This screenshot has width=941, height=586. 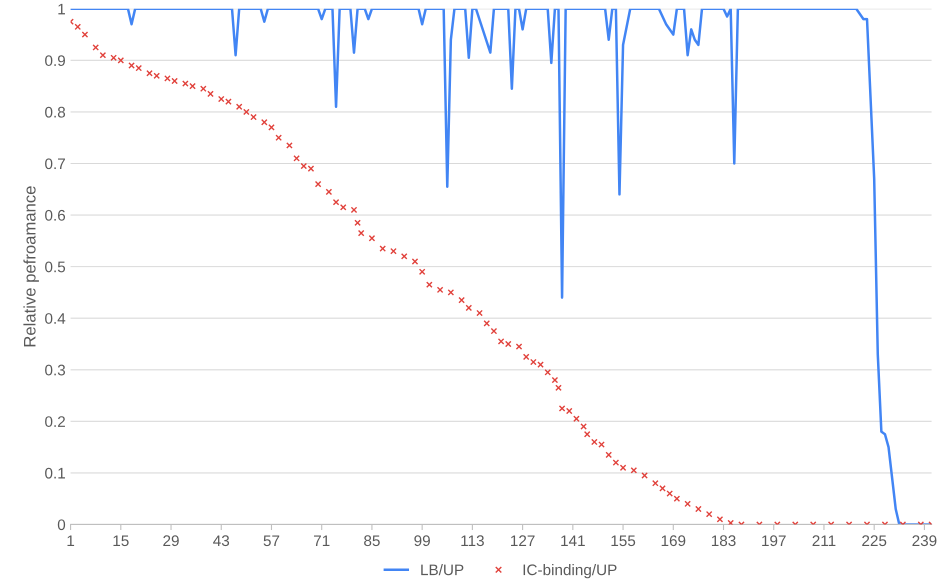 What do you see at coordinates (221, 540) in the screenshot?
I see `x-tick-label: 43` at bounding box center [221, 540].